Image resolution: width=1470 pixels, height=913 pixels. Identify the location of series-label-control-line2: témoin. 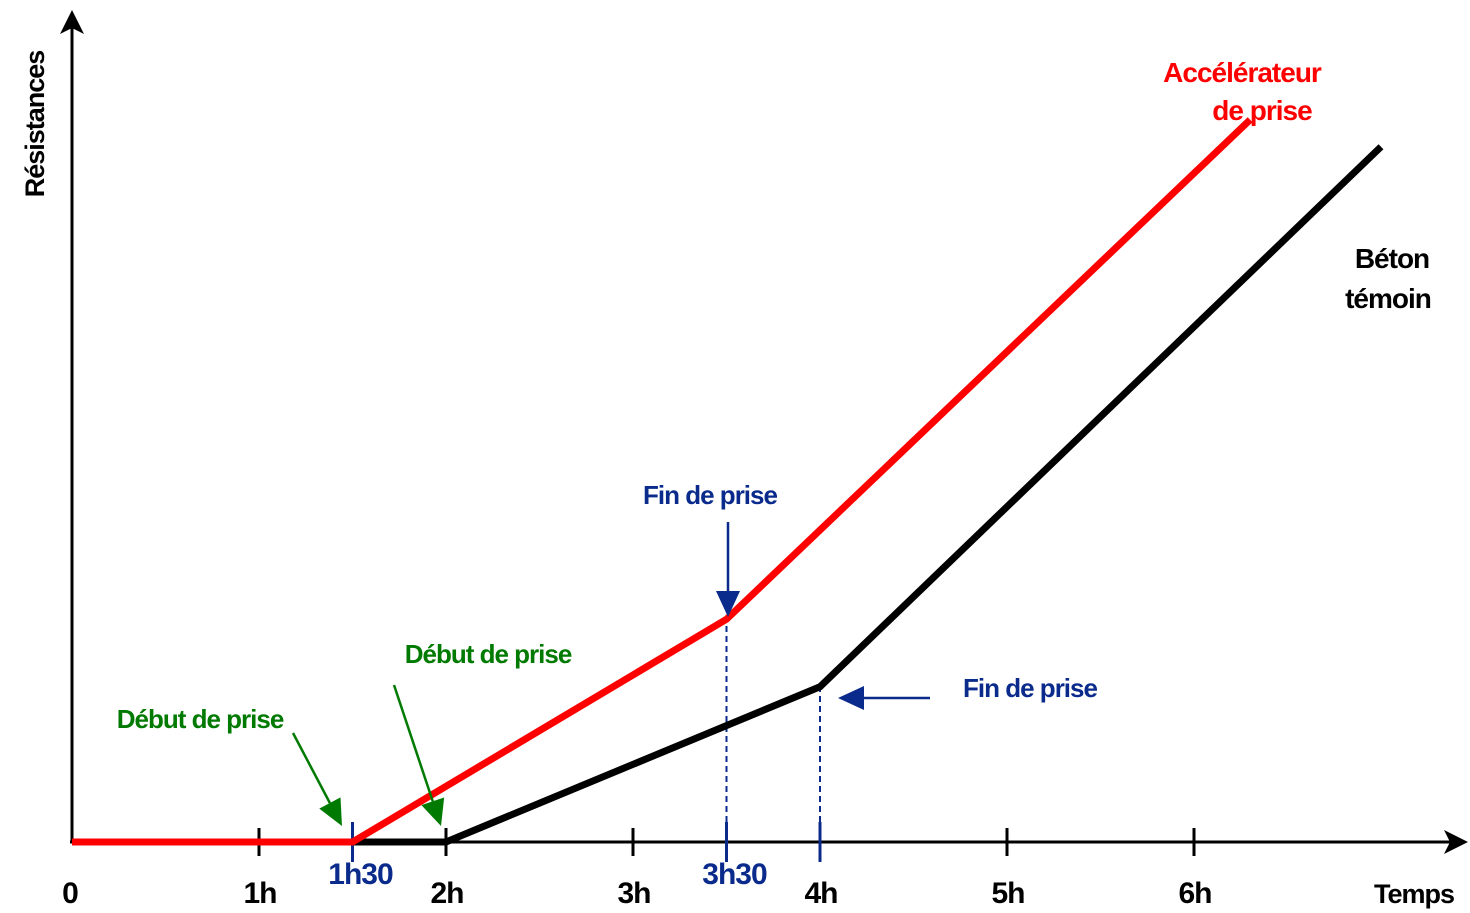
(1388, 298).